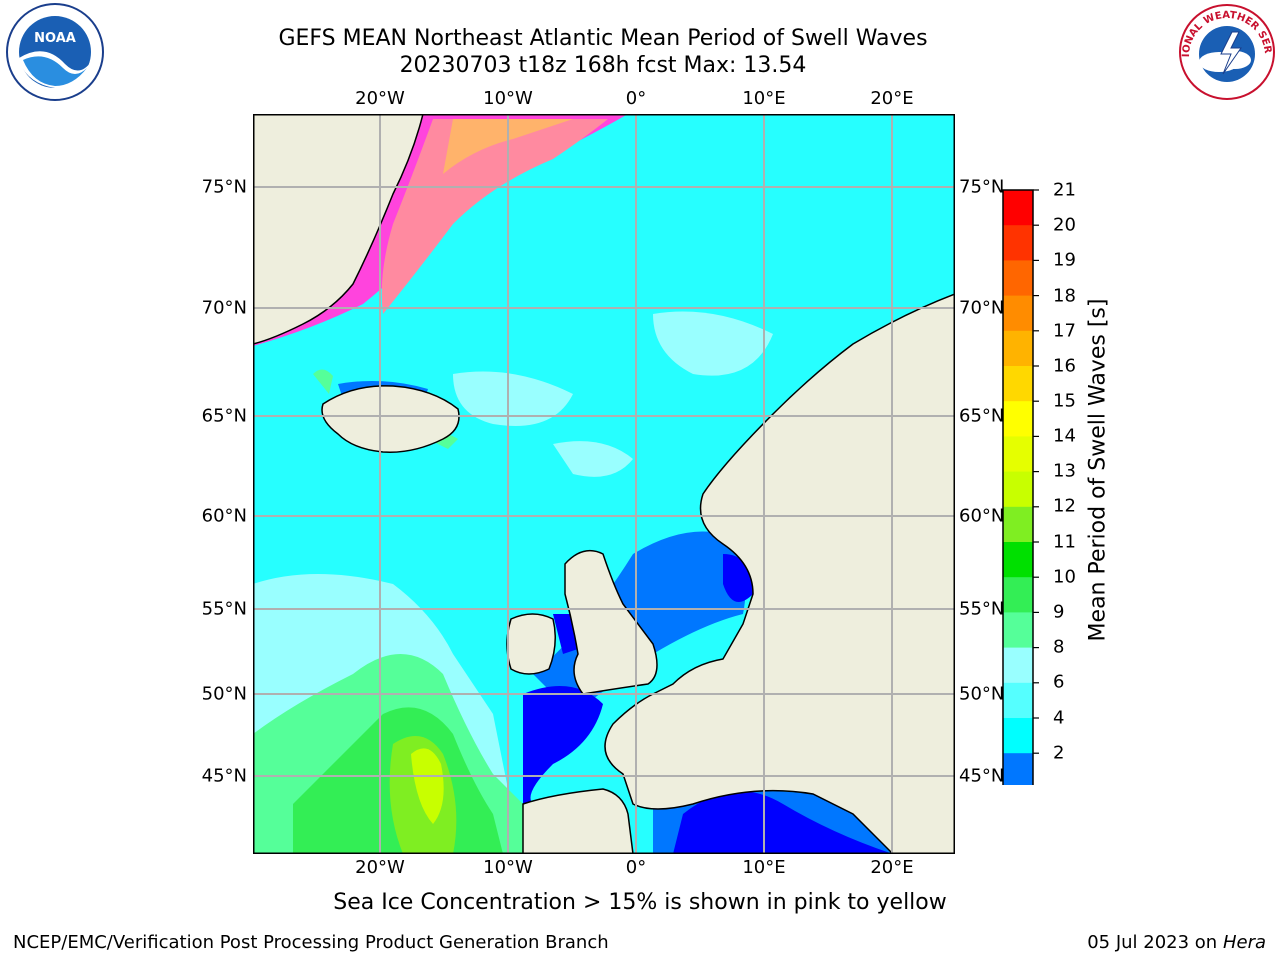 This screenshot has height=960, width=1280. I want to click on swell-12-13s-region, so click(427, 786).